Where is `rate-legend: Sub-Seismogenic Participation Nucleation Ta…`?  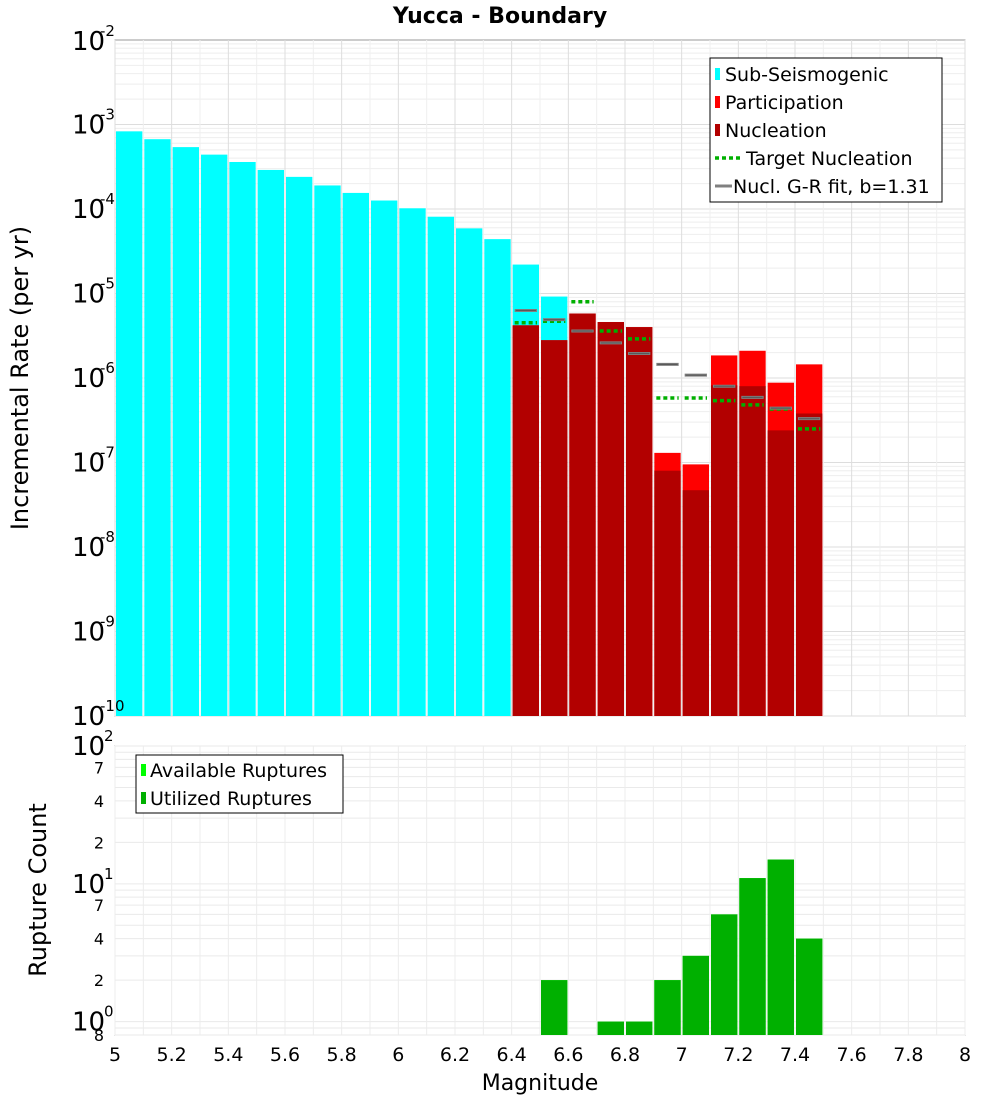 rate-legend: Sub-Seismogenic Participation Nucleation Ta… is located at coordinates (826, 130).